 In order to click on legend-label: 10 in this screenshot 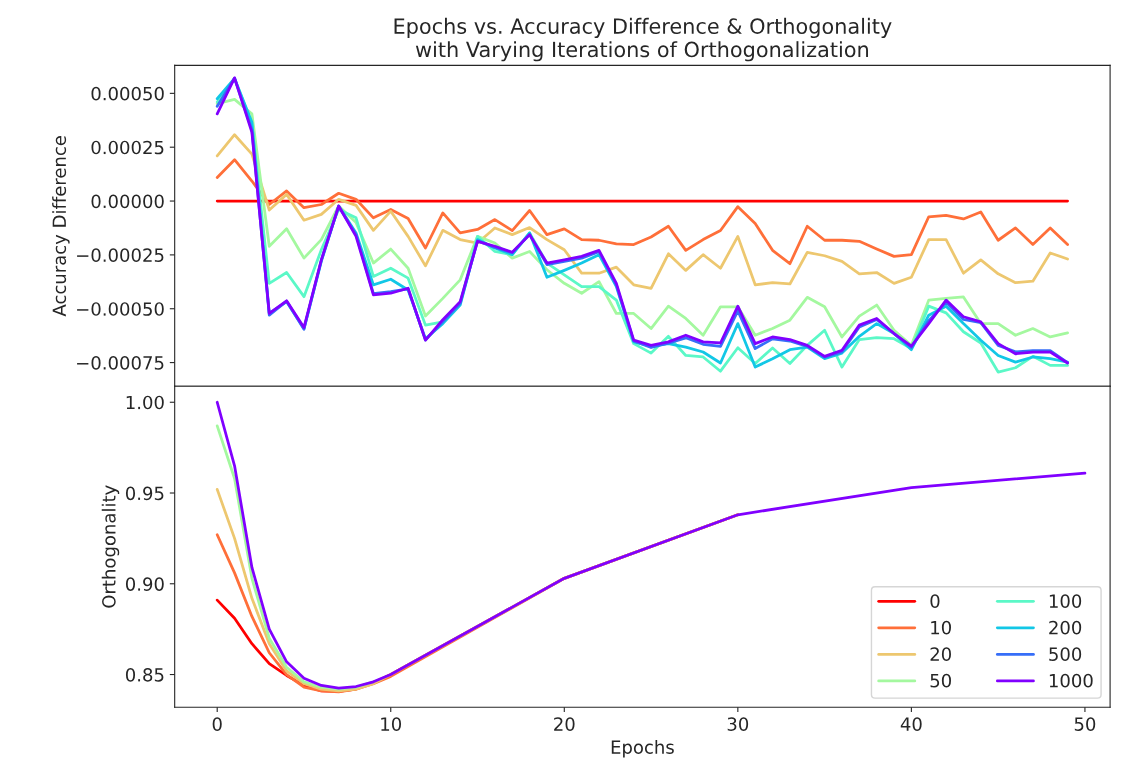, I will do `click(941, 627)`.